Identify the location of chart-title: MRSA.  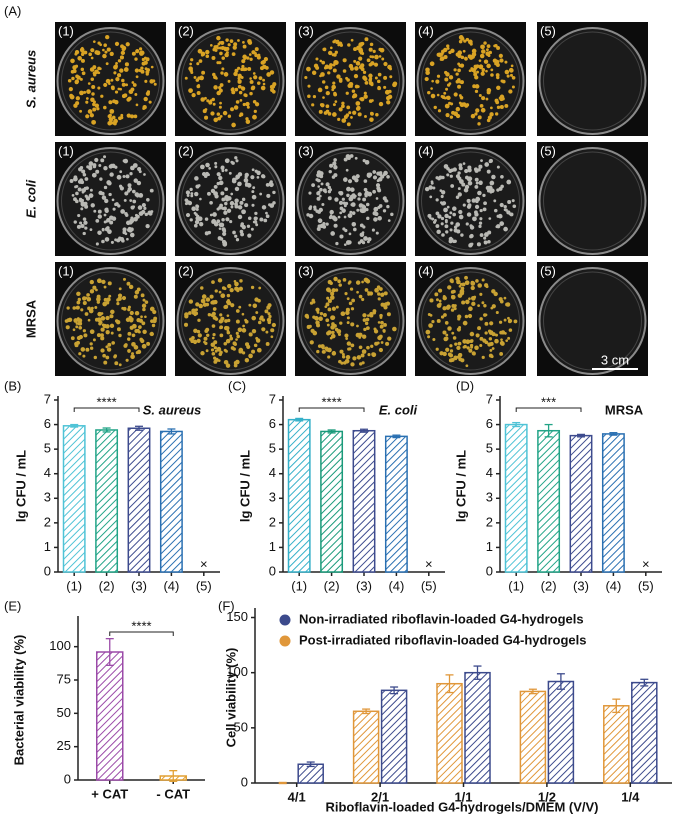
(624, 409).